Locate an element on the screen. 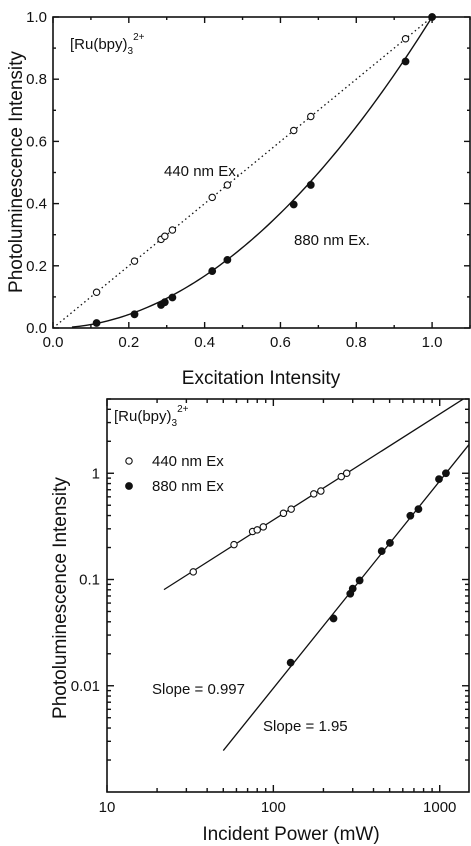 The height and width of the screenshot is (846, 471). linear-y-tick-label: 0.0 is located at coordinates (36, 328).